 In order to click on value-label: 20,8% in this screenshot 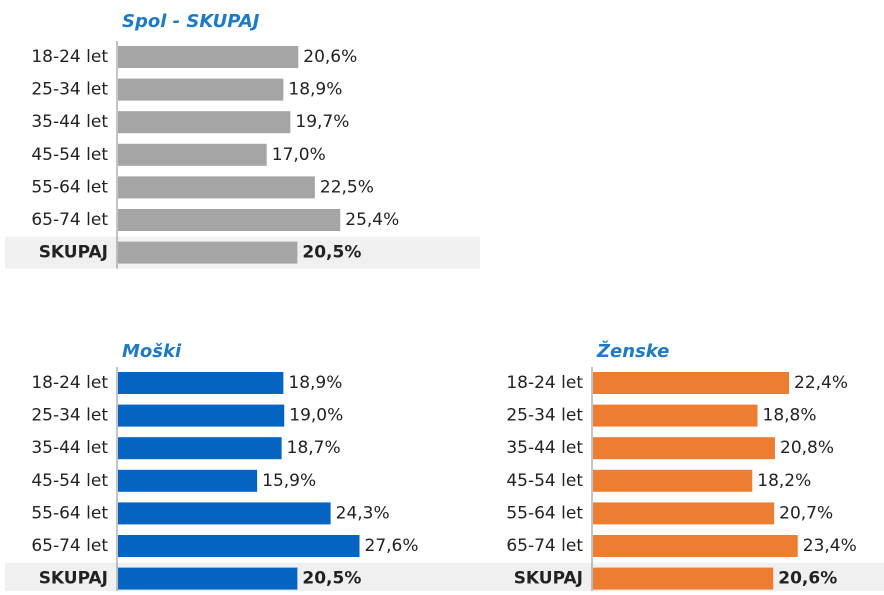, I will do `click(807, 448)`.